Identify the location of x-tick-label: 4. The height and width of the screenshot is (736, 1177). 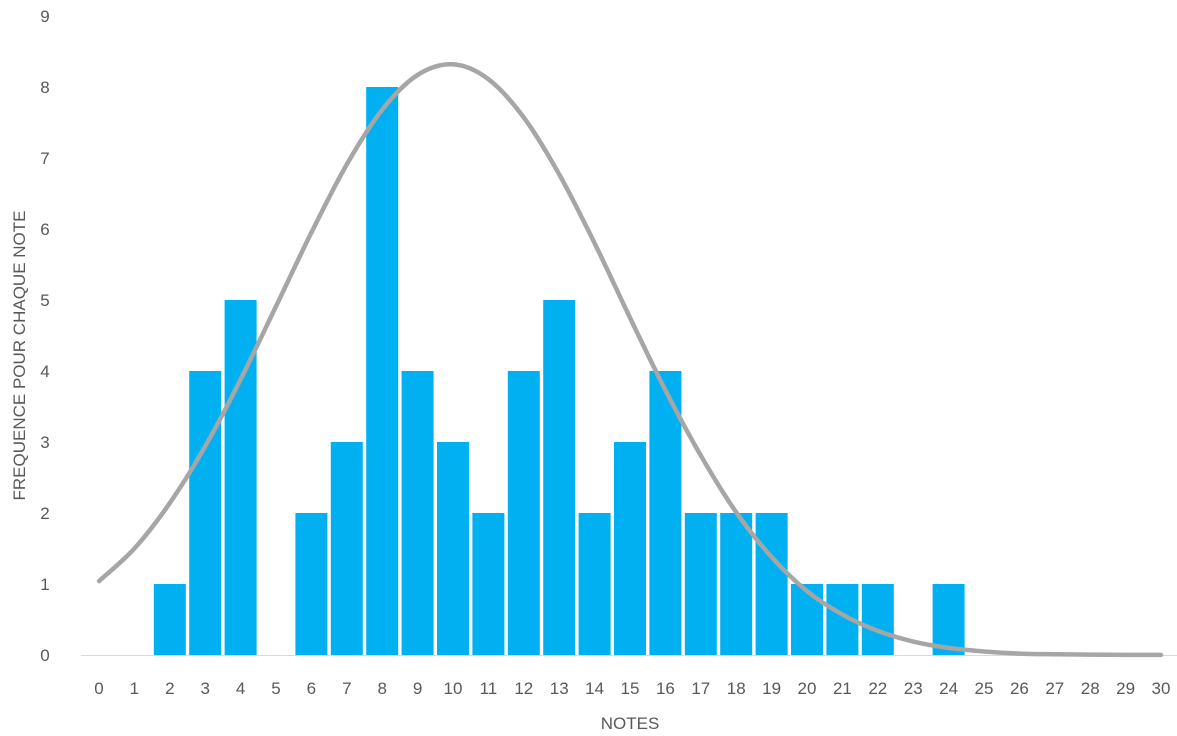
(240, 688).